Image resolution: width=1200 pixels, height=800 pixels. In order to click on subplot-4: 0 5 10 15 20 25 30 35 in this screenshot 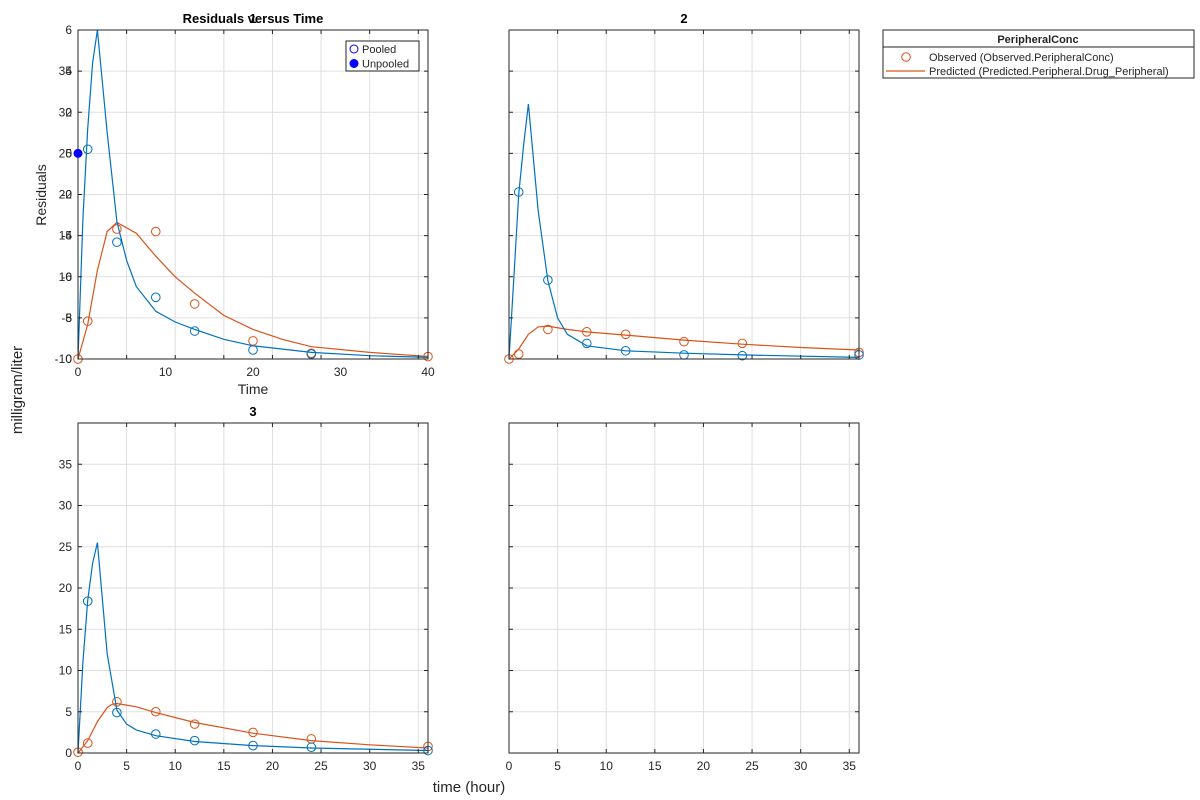, I will do `click(683, 597)`.